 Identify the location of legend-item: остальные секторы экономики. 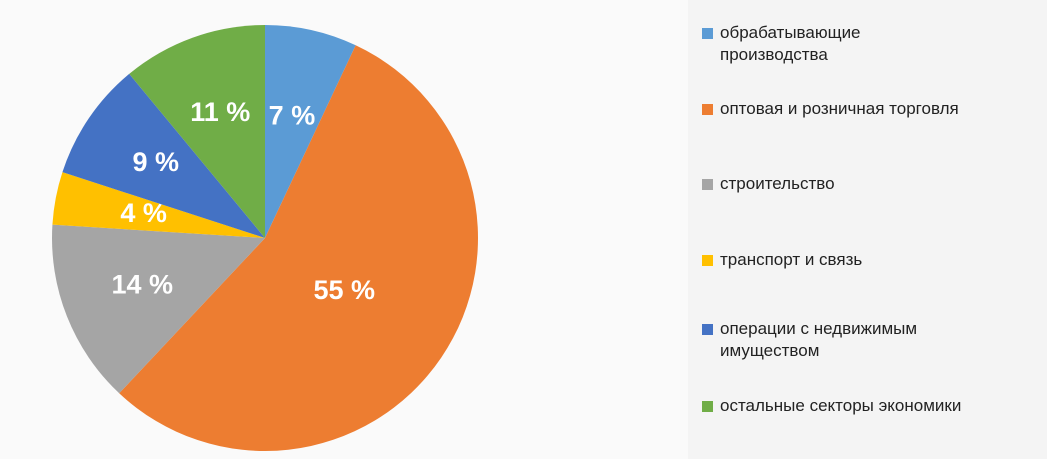
(867, 406).